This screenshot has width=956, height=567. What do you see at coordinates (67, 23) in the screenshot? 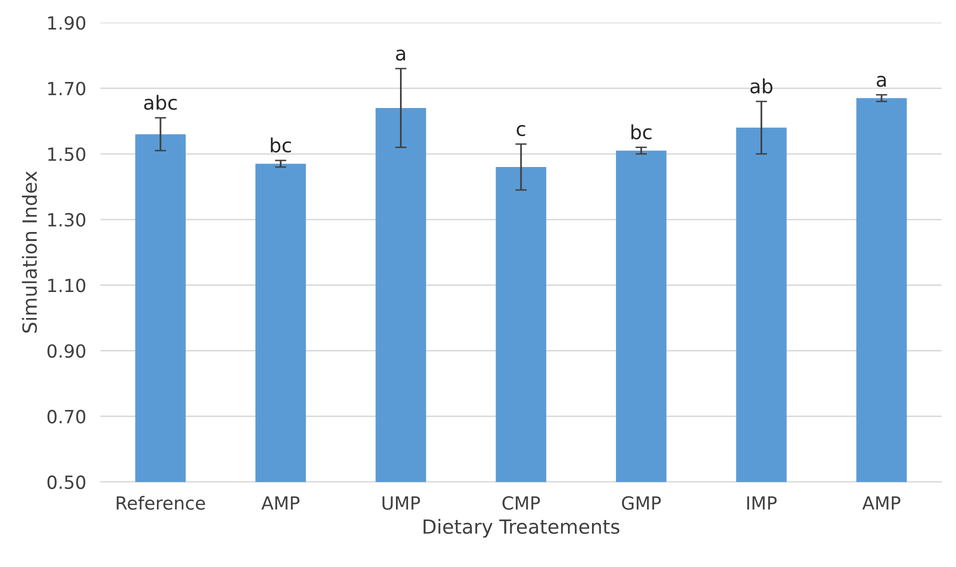
I see `y-tick-label: 1.90` at bounding box center [67, 23].